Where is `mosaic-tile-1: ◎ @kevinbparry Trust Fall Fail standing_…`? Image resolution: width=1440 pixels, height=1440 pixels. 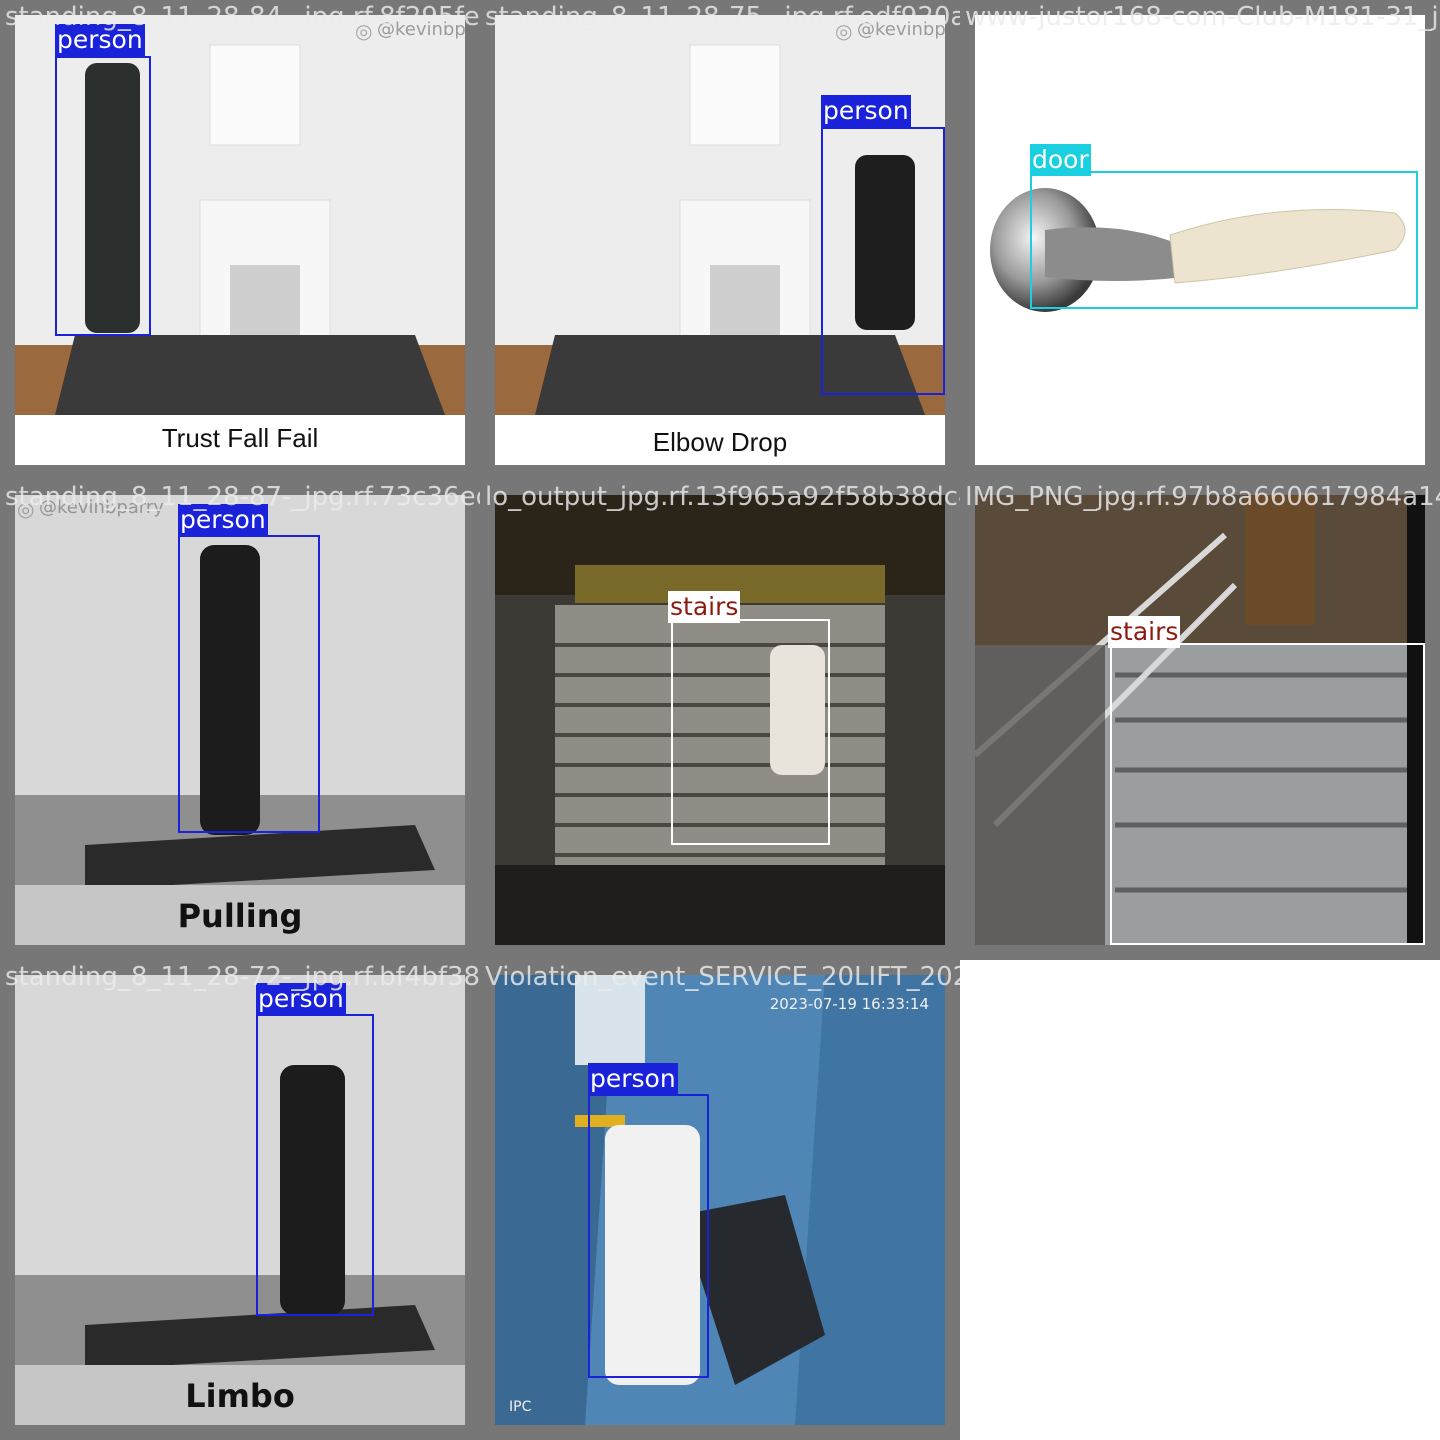
mosaic-tile-1: ◎ @kevinbparry Trust Fall Fail standing_… is located at coordinates (240, 240).